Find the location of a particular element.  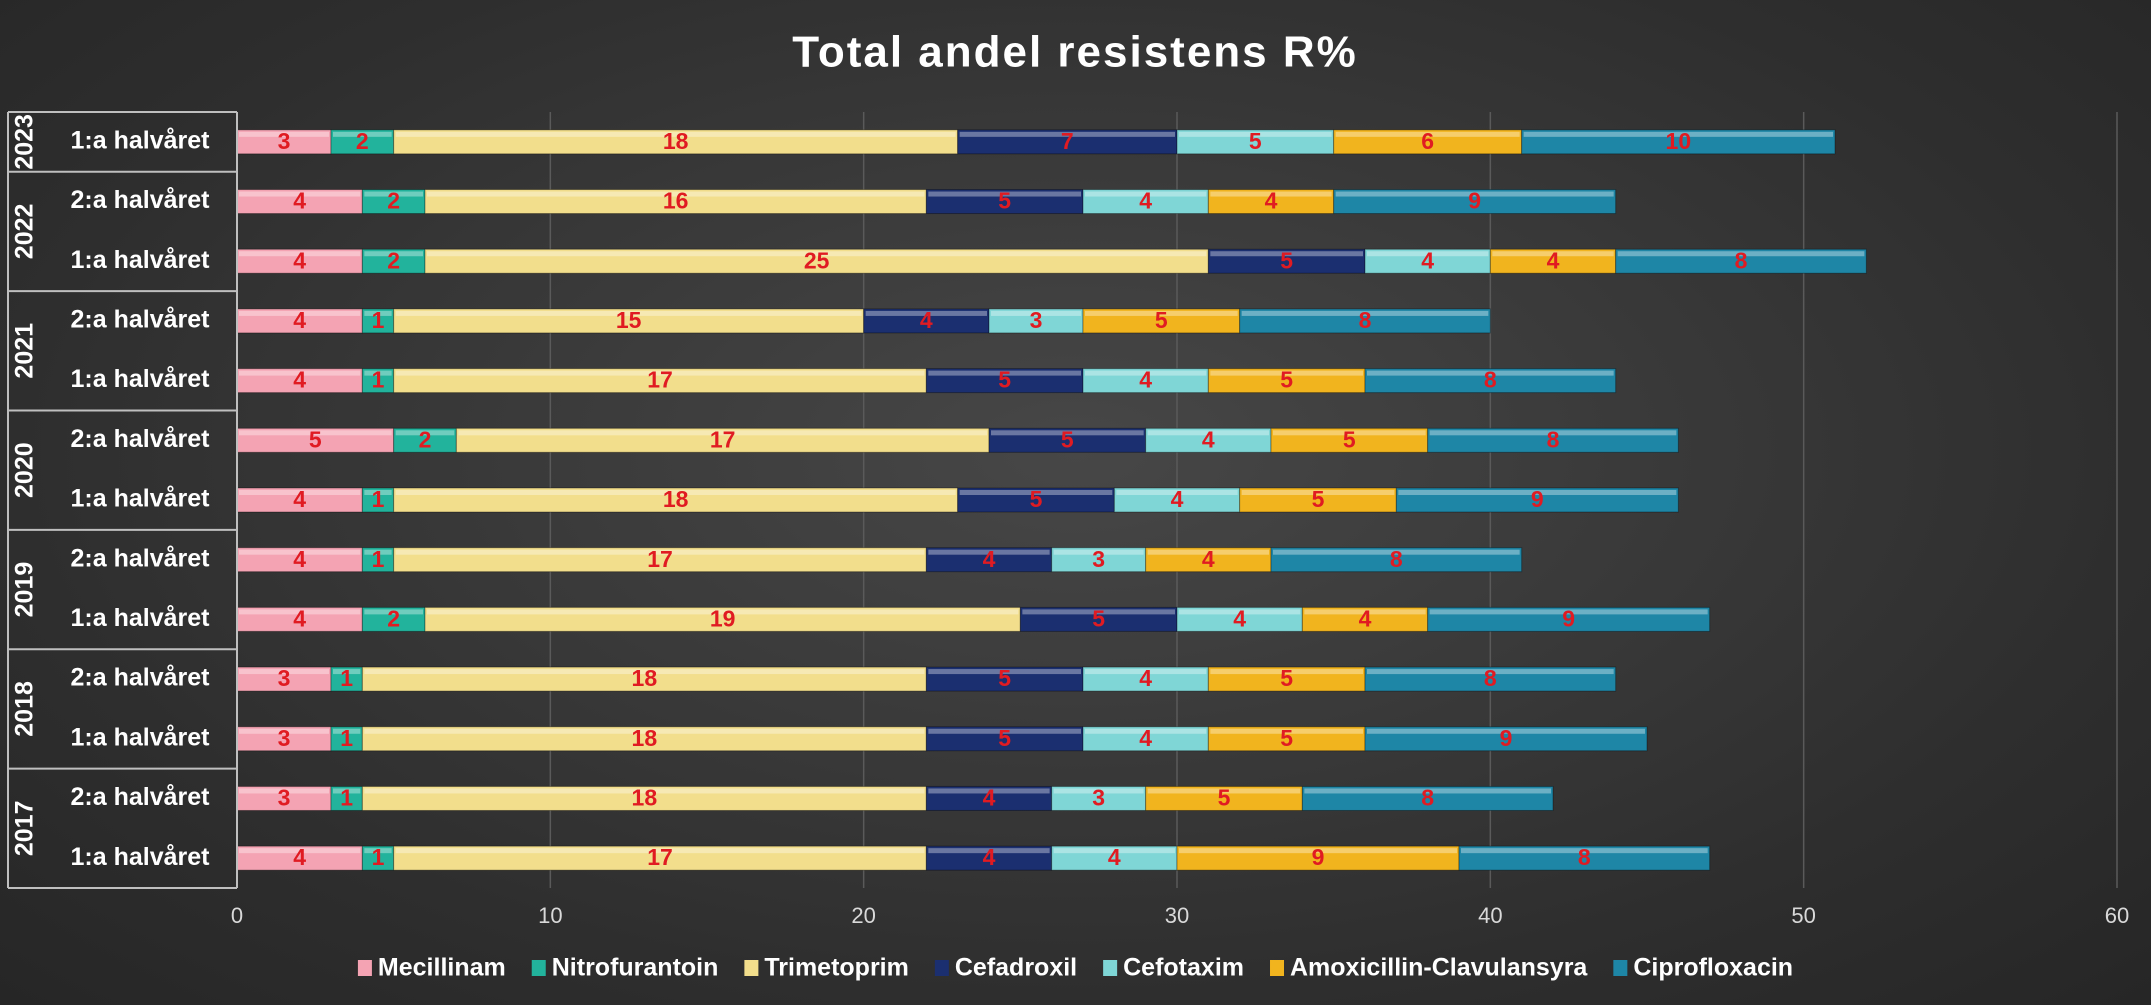

data-label: 18 is located at coordinates (676, 499).